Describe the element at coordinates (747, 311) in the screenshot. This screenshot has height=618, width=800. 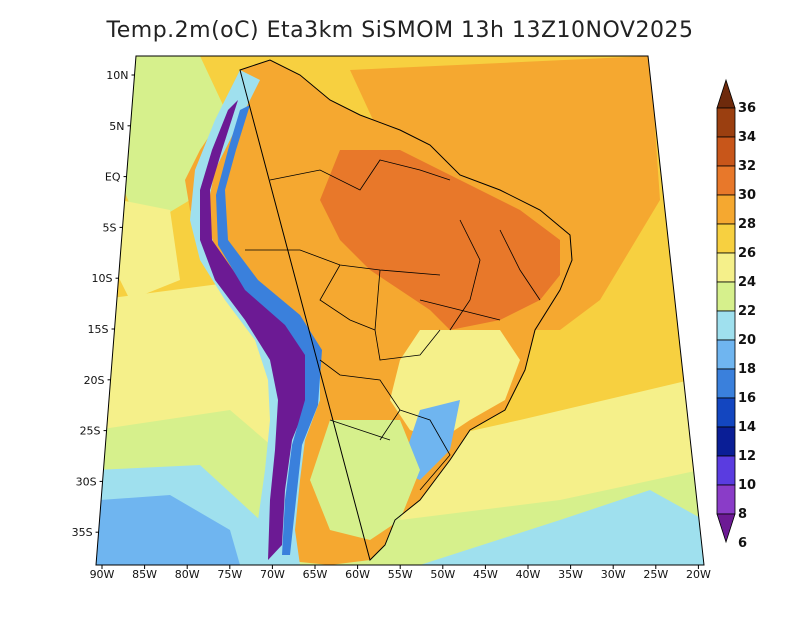
I see `colorbar-label: 22` at that location.